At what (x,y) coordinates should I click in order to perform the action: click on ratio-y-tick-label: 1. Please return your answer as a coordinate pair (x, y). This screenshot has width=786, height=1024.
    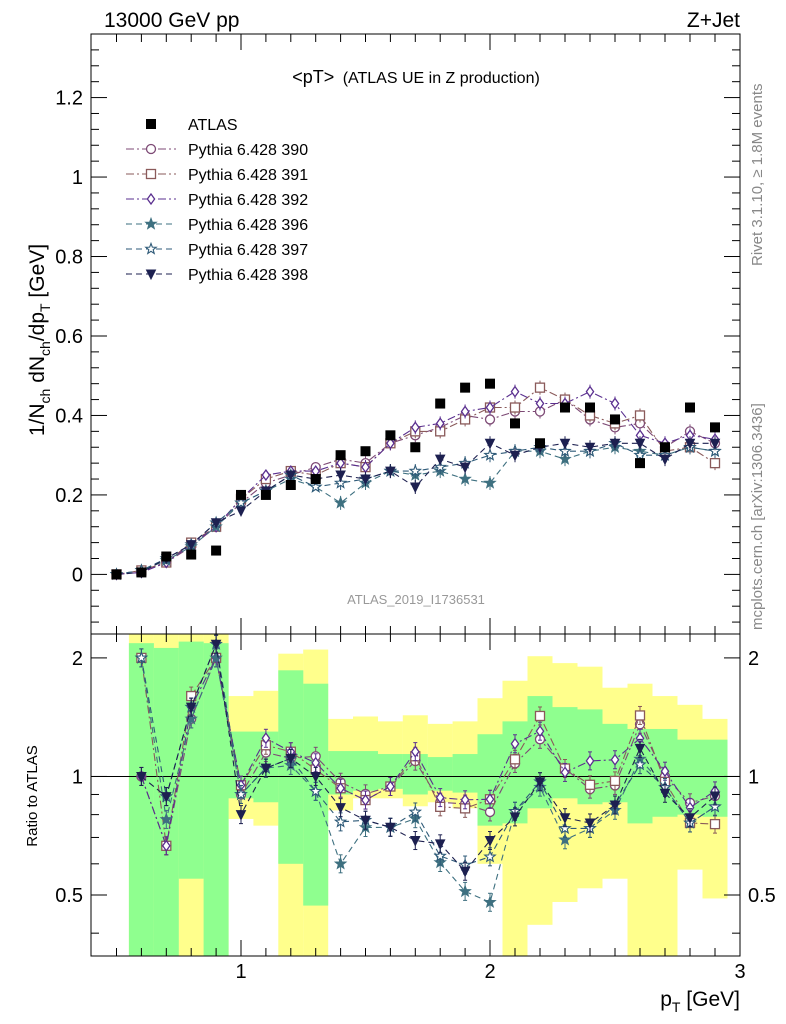
    Looking at the image, I should click on (77, 777).